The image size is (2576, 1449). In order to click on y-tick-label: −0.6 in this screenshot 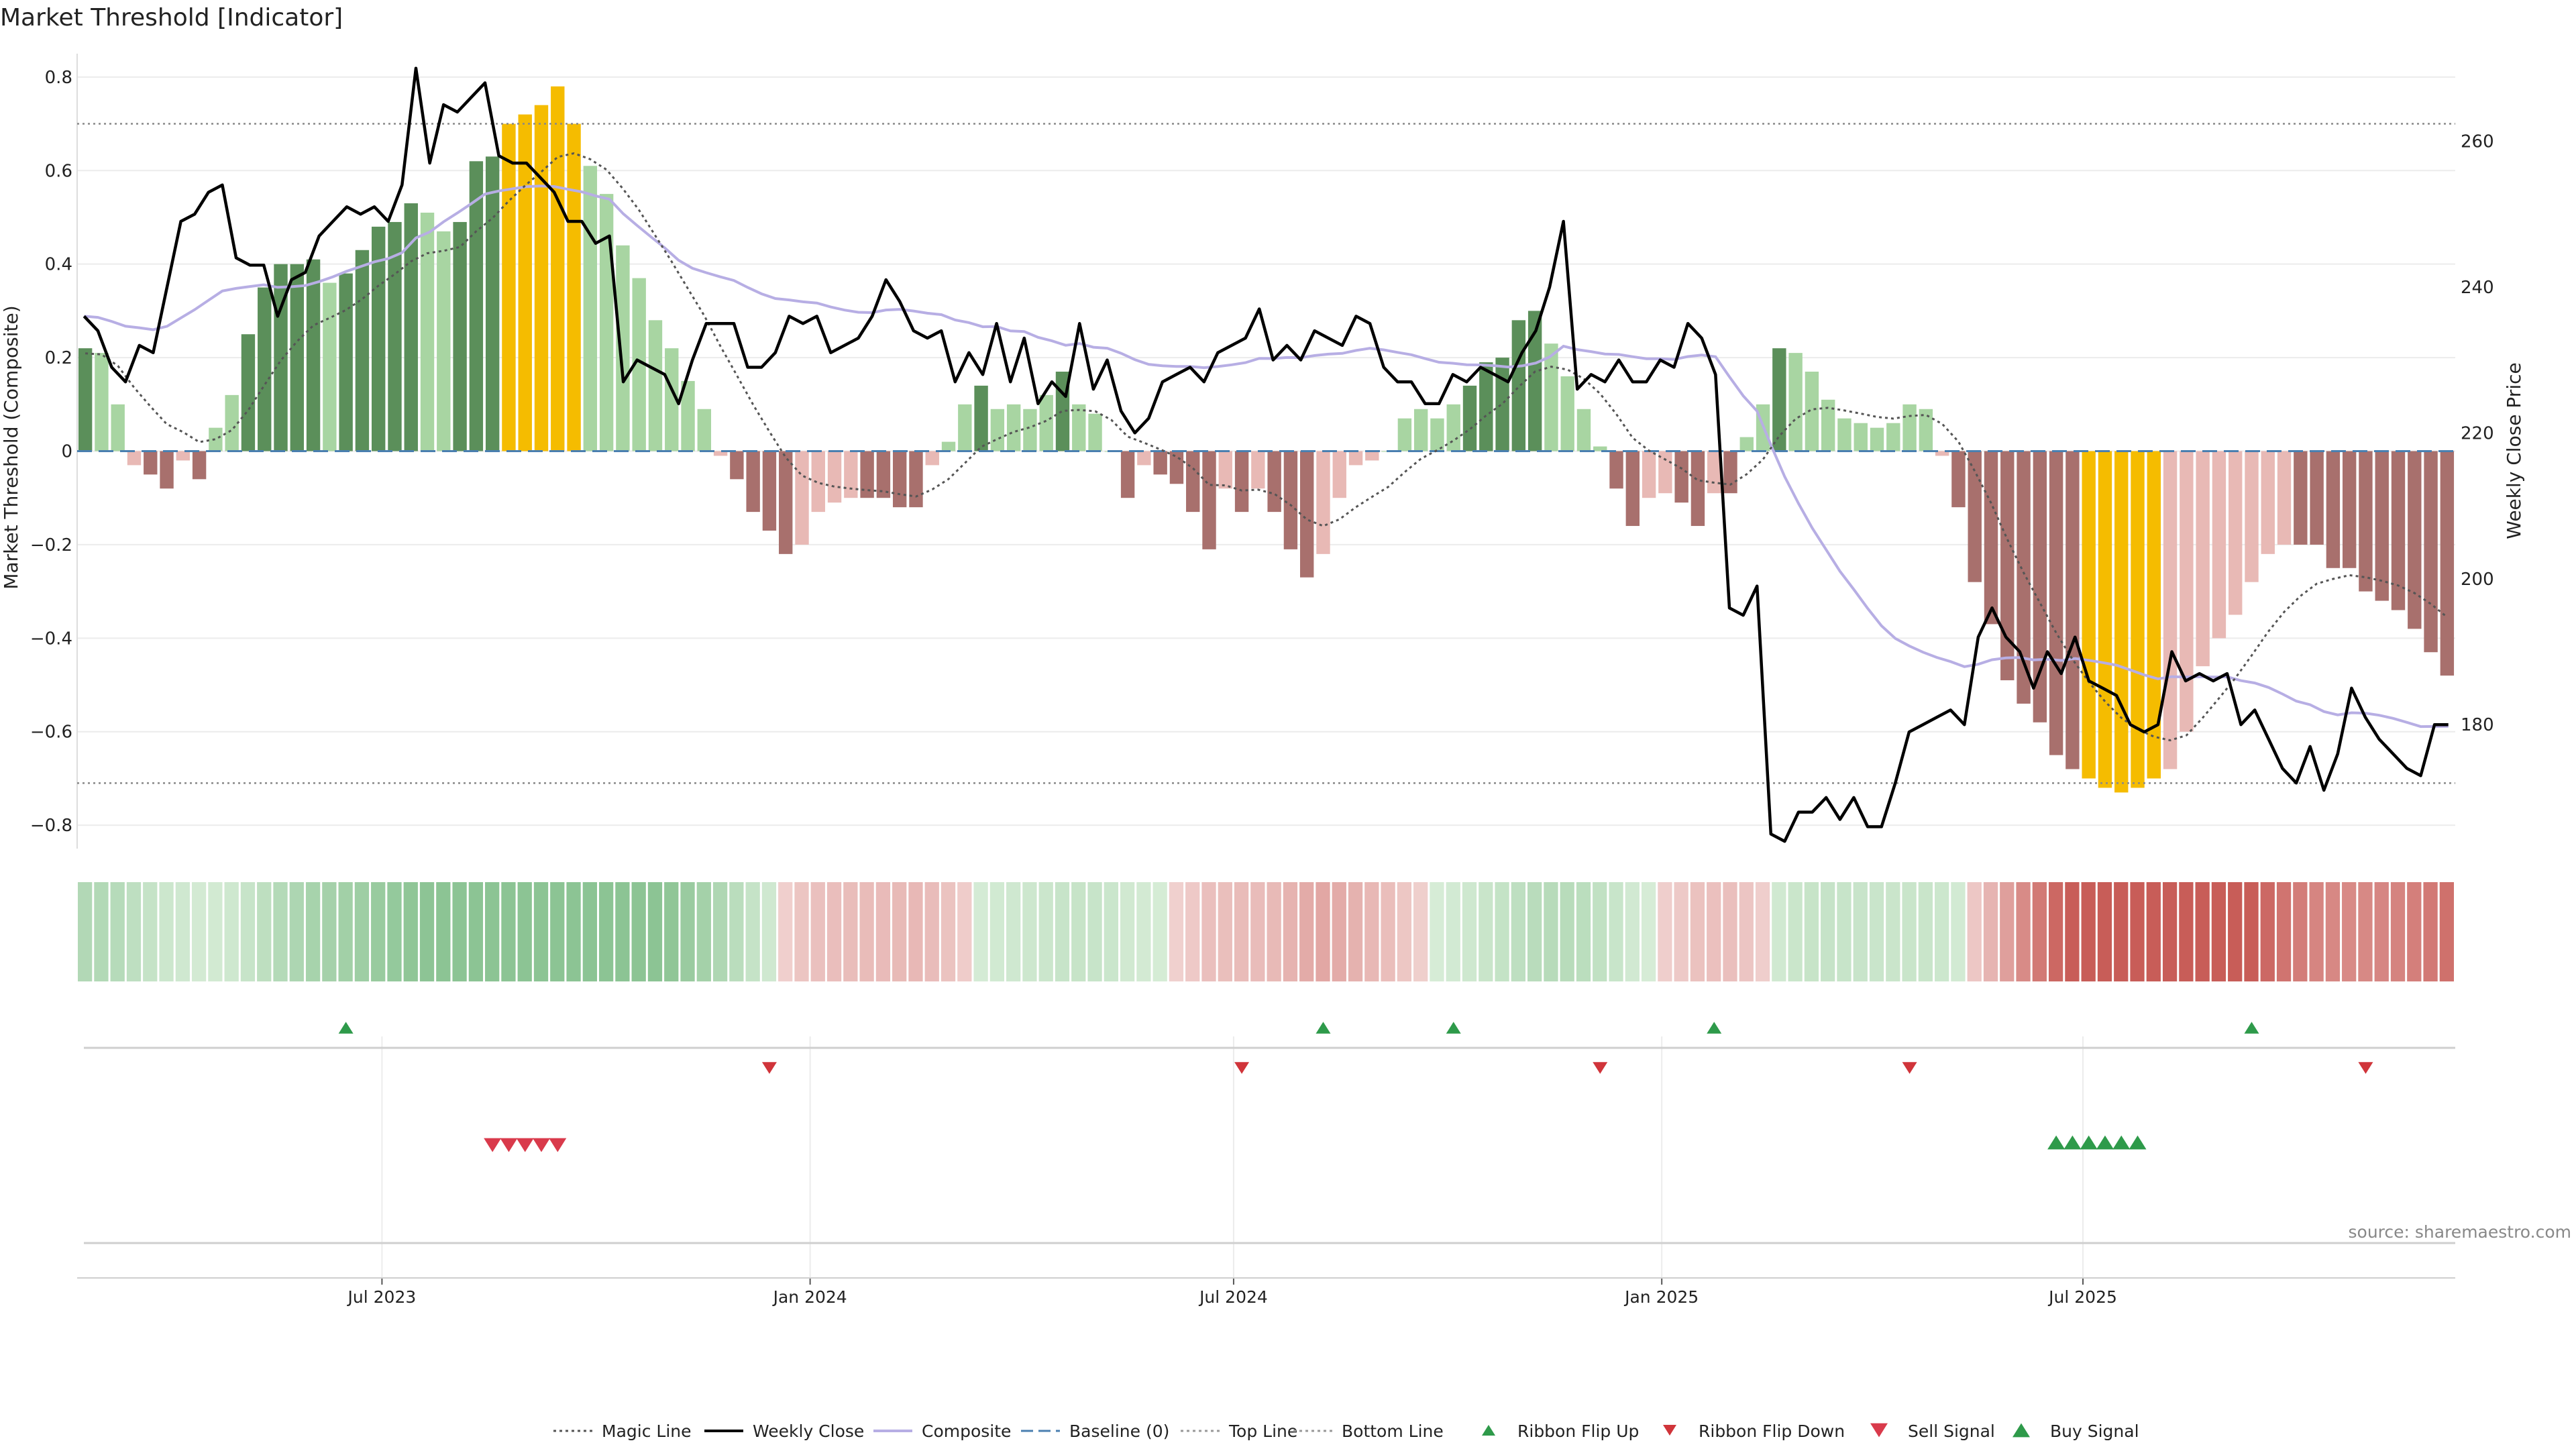, I will do `click(51, 732)`.